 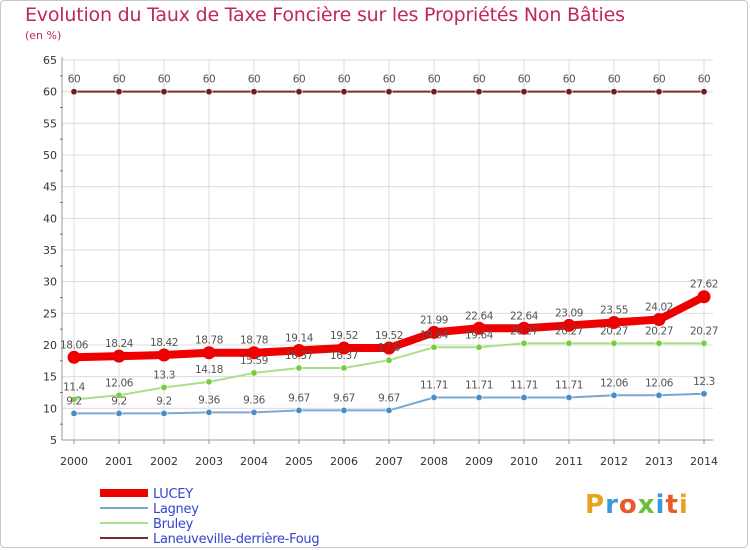 What do you see at coordinates (50, 218) in the screenshot?
I see `y-tick-label: 40` at bounding box center [50, 218].